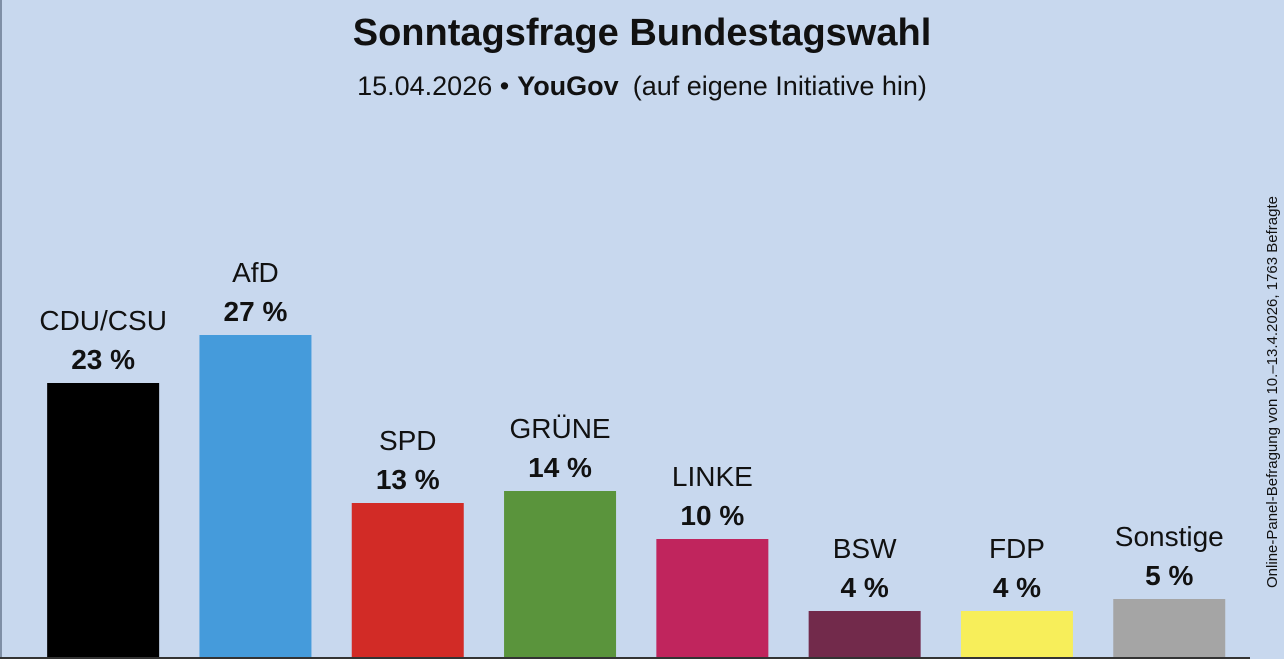 This screenshot has width=1284, height=659. What do you see at coordinates (780, 86) in the screenshot?
I see `subtitle-note: (auf eigene Initiative hin)` at bounding box center [780, 86].